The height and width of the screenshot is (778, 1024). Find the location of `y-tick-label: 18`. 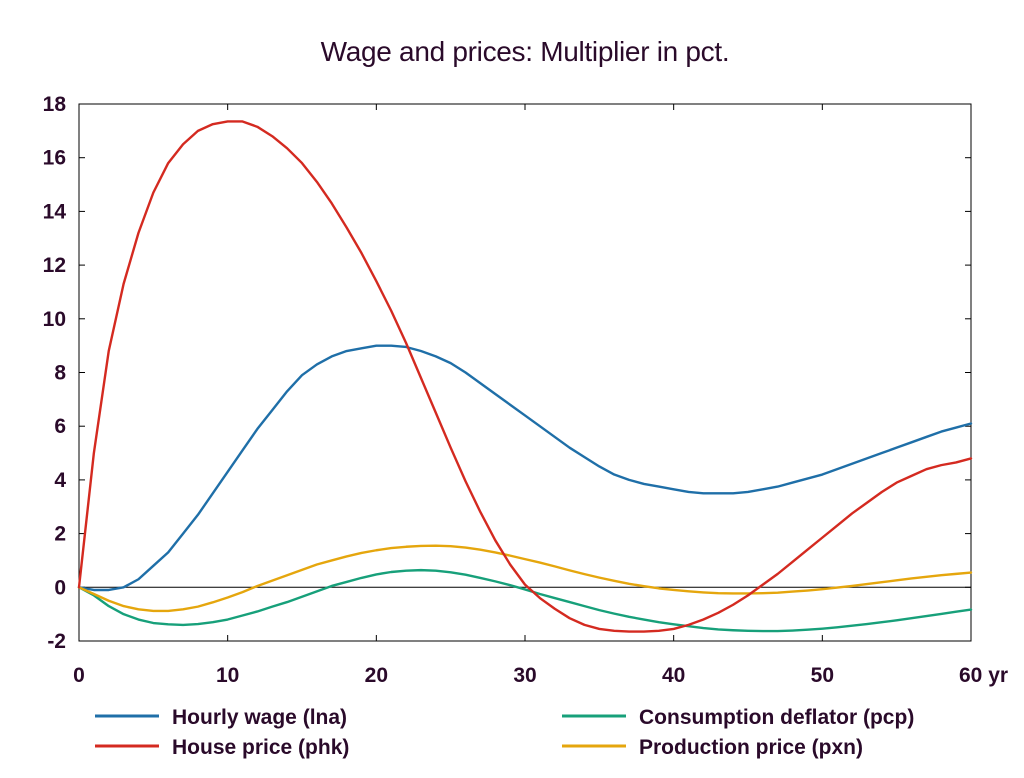

y-tick-label: 18 is located at coordinates (55, 104).